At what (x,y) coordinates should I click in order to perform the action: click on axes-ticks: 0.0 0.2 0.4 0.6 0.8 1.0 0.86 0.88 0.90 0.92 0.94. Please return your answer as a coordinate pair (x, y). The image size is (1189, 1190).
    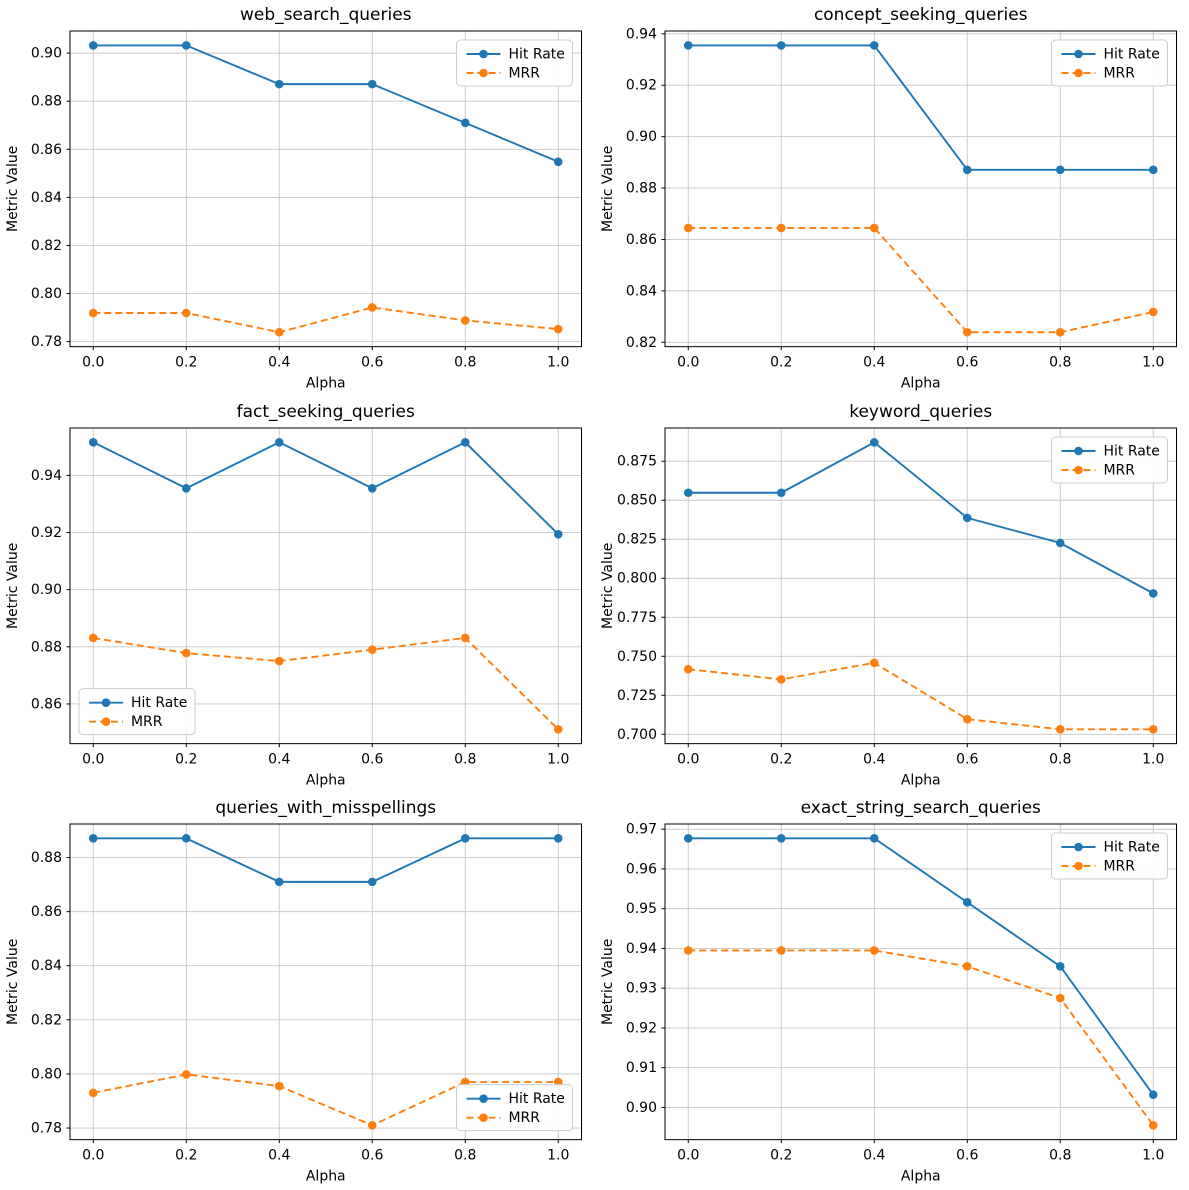
    Looking at the image, I should click on (300, 618).